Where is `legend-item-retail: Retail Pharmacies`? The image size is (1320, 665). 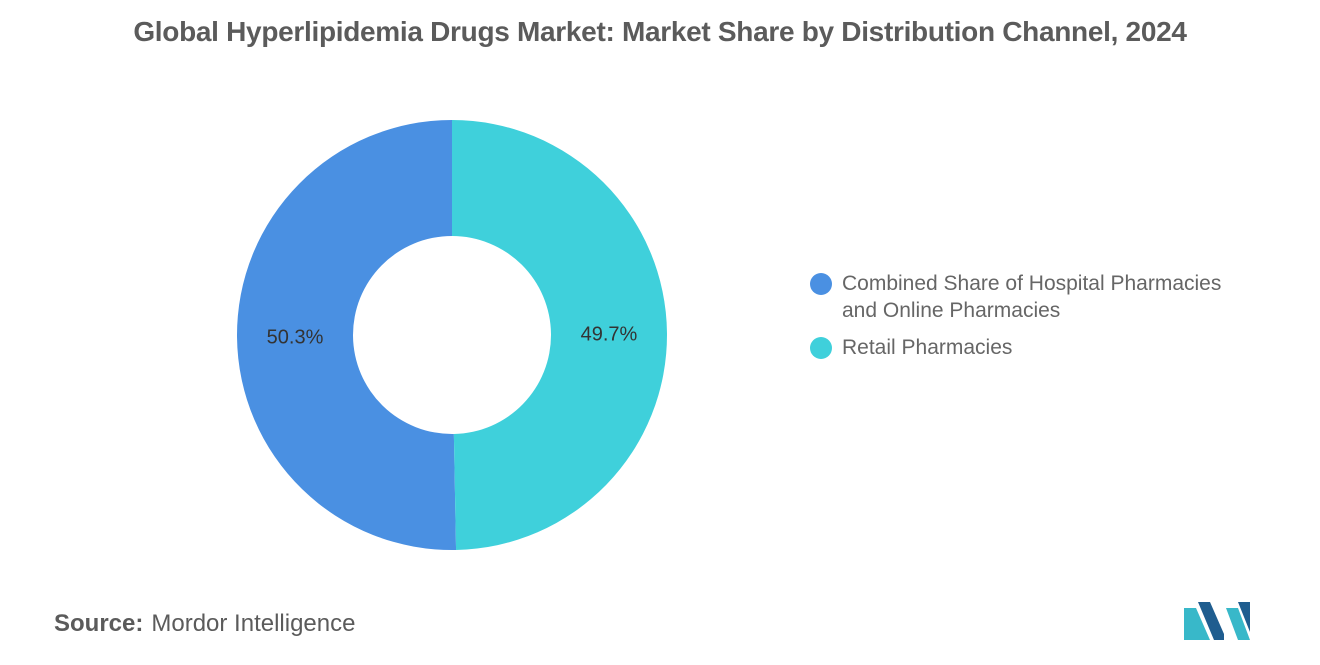 legend-item-retail: Retail Pharmacies is located at coordinates (1020, 347).